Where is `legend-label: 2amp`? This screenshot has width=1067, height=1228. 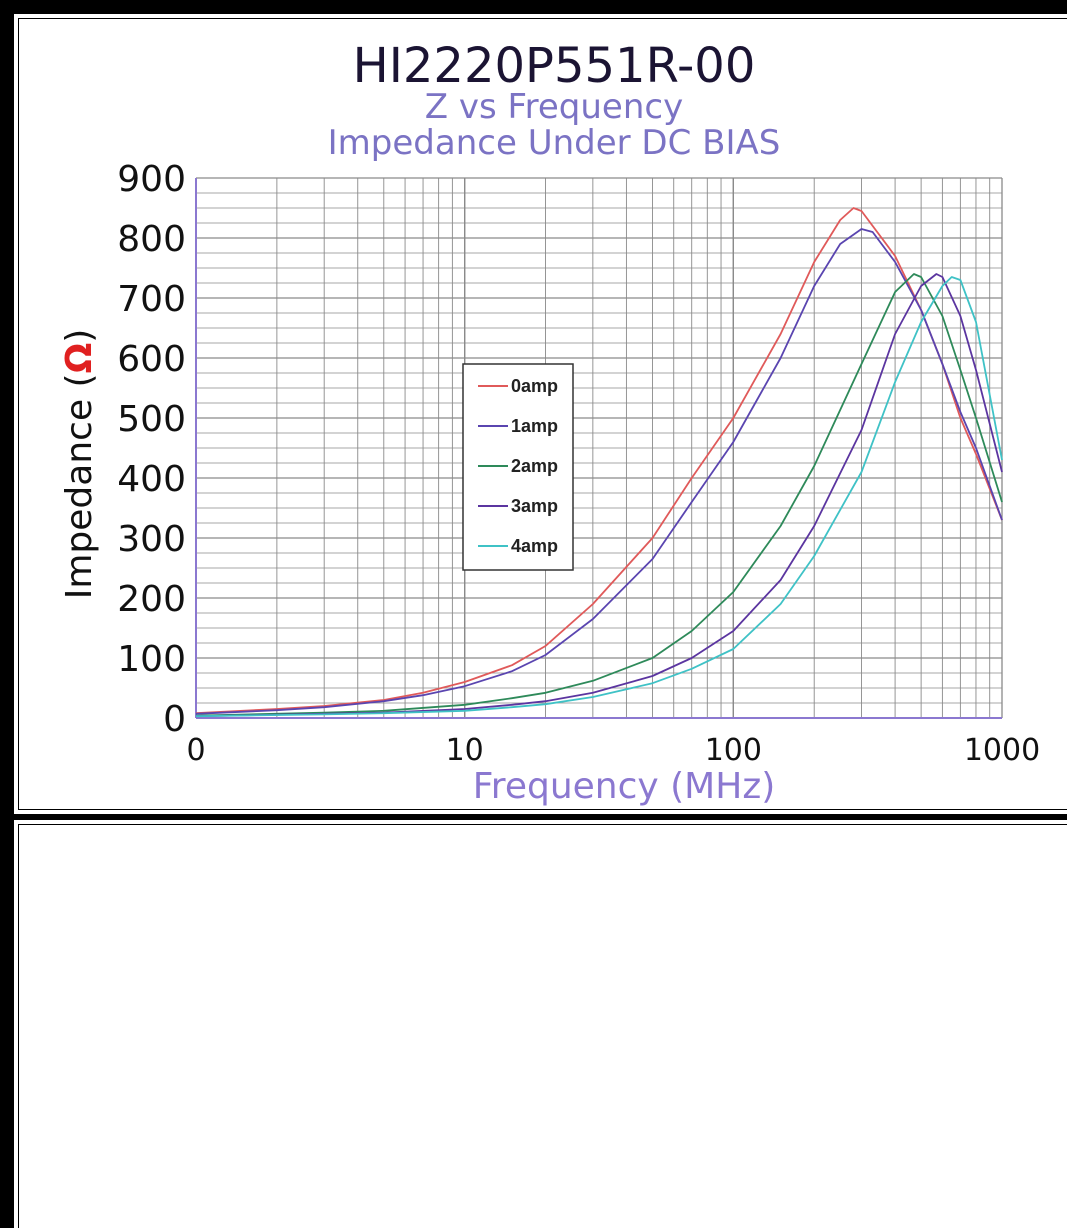 legend-label: 2amp is located at coordinates (534, 466).